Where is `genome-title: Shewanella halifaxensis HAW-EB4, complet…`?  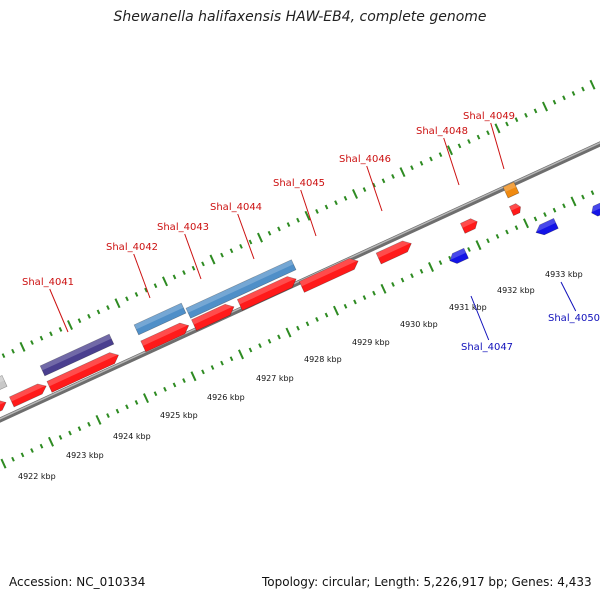 genome-title: Shewanella halifaxensis HAW-EB4, complet… is located at coordinates (300, 17).